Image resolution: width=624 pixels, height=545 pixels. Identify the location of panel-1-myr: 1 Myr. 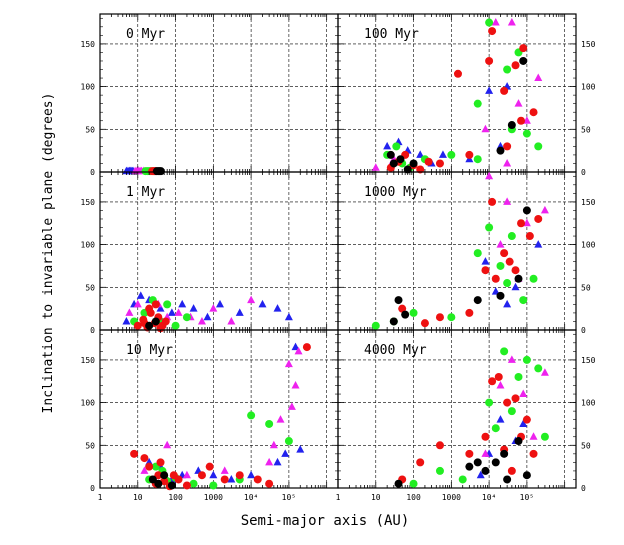
(219, 252).